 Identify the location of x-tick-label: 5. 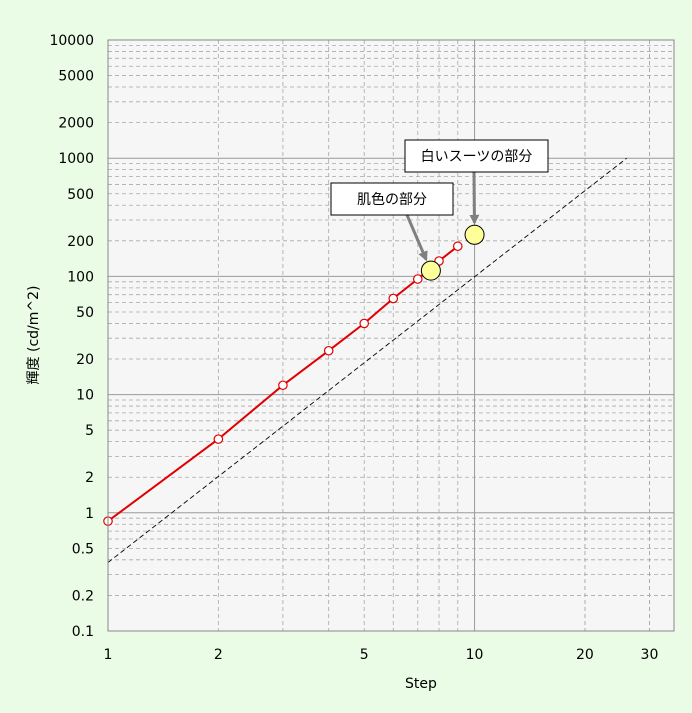
(364, 655).